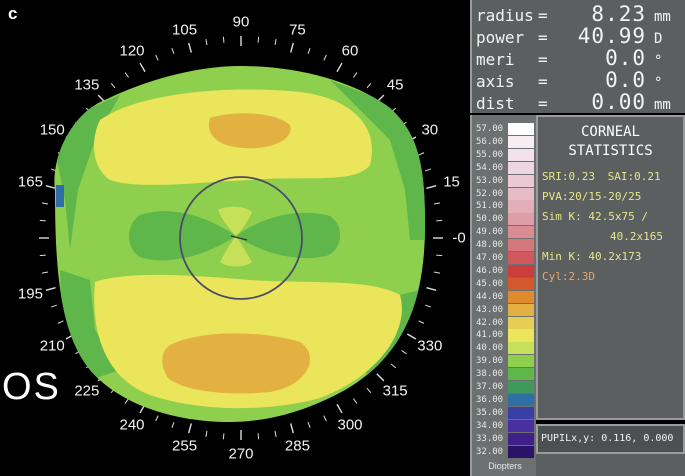  What do you see at coordinates (30, 182) in the screenshot?
I see `degree-label: 165` at bounding box center [30, 182].